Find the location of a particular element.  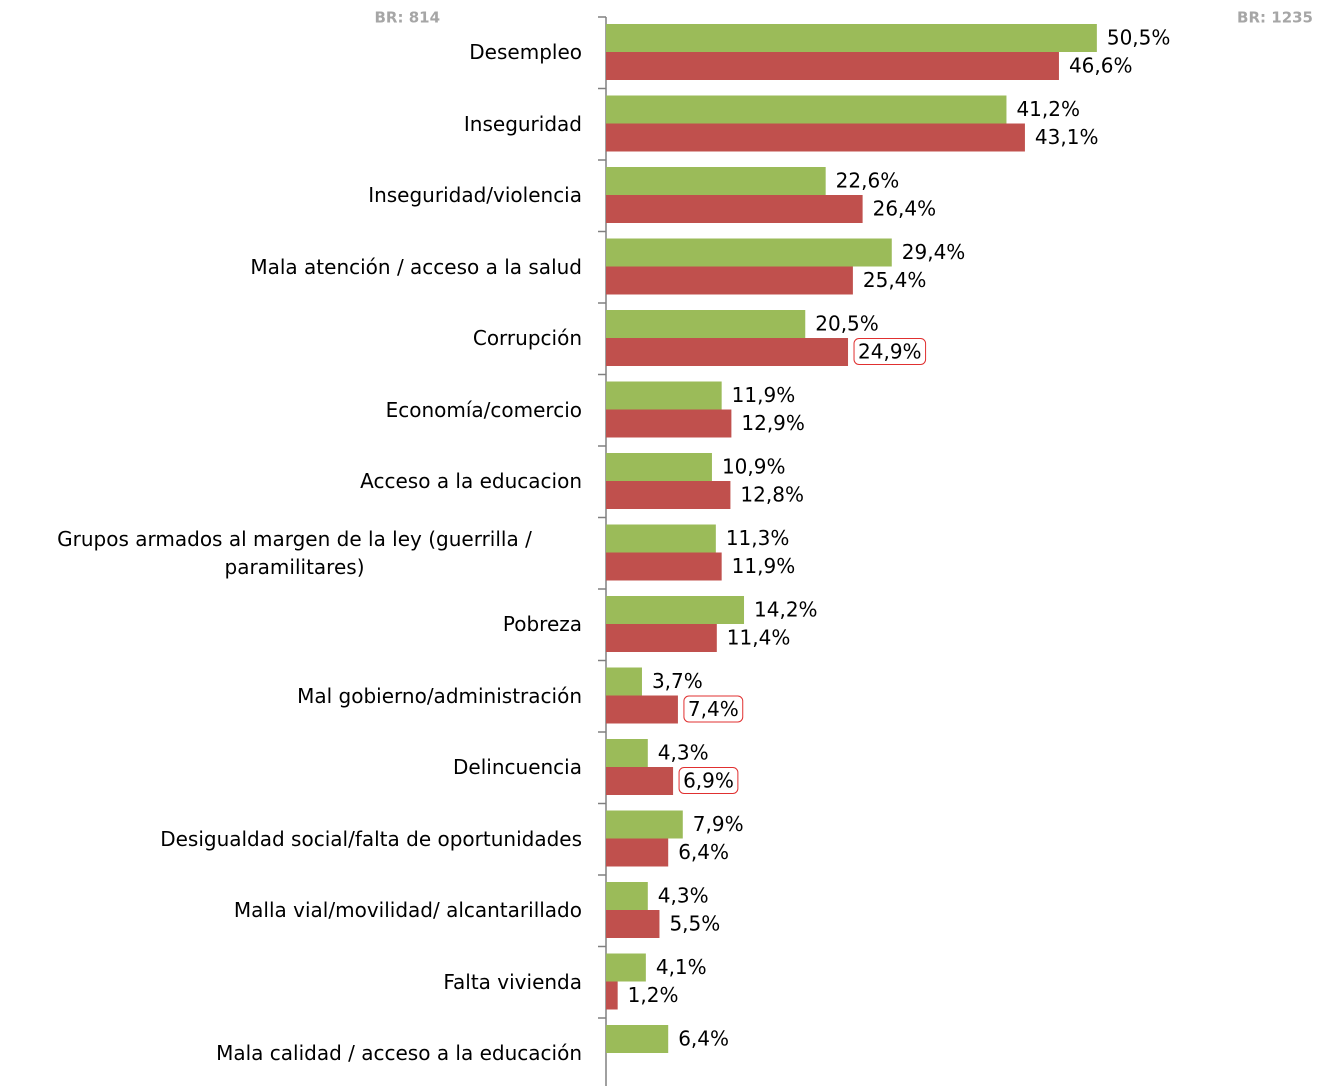

value-label: 12,8% is located at coordinates (772, 495).